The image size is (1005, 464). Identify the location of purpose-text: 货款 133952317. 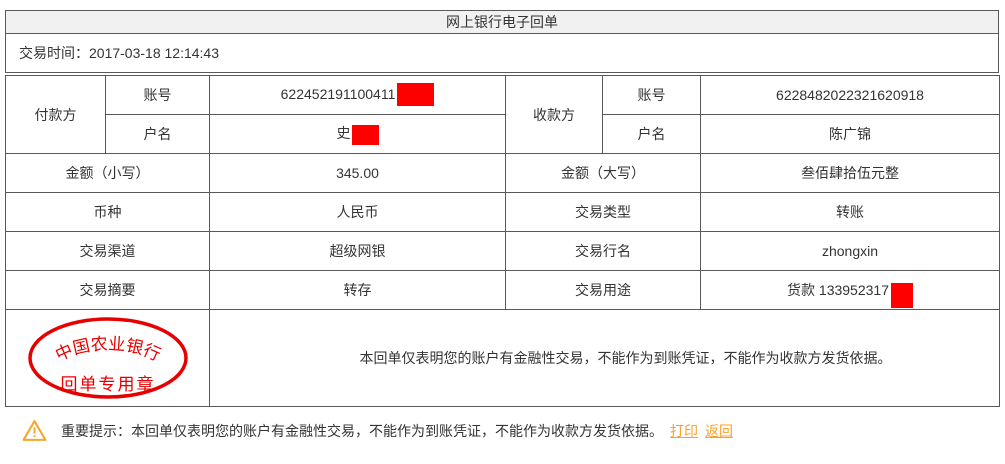
(838, 290).